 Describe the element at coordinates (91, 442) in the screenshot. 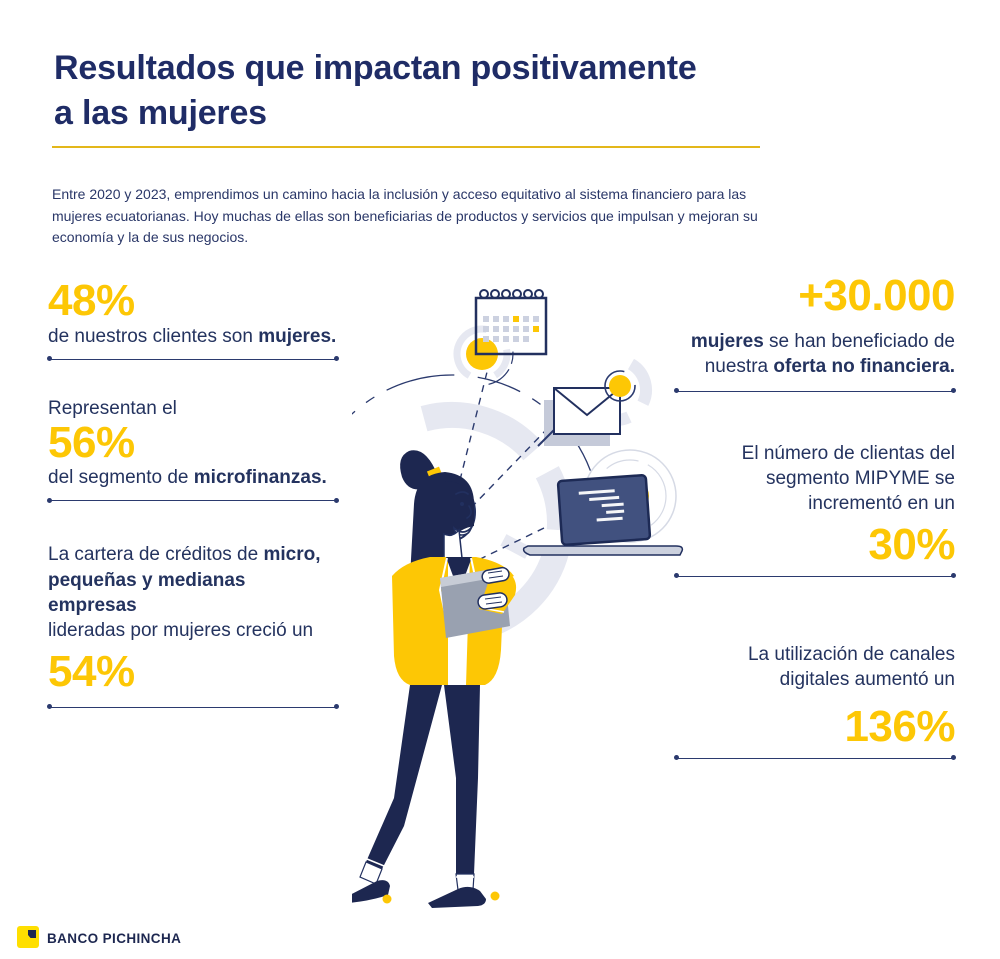

I see `stat-value: 56%` at that location.